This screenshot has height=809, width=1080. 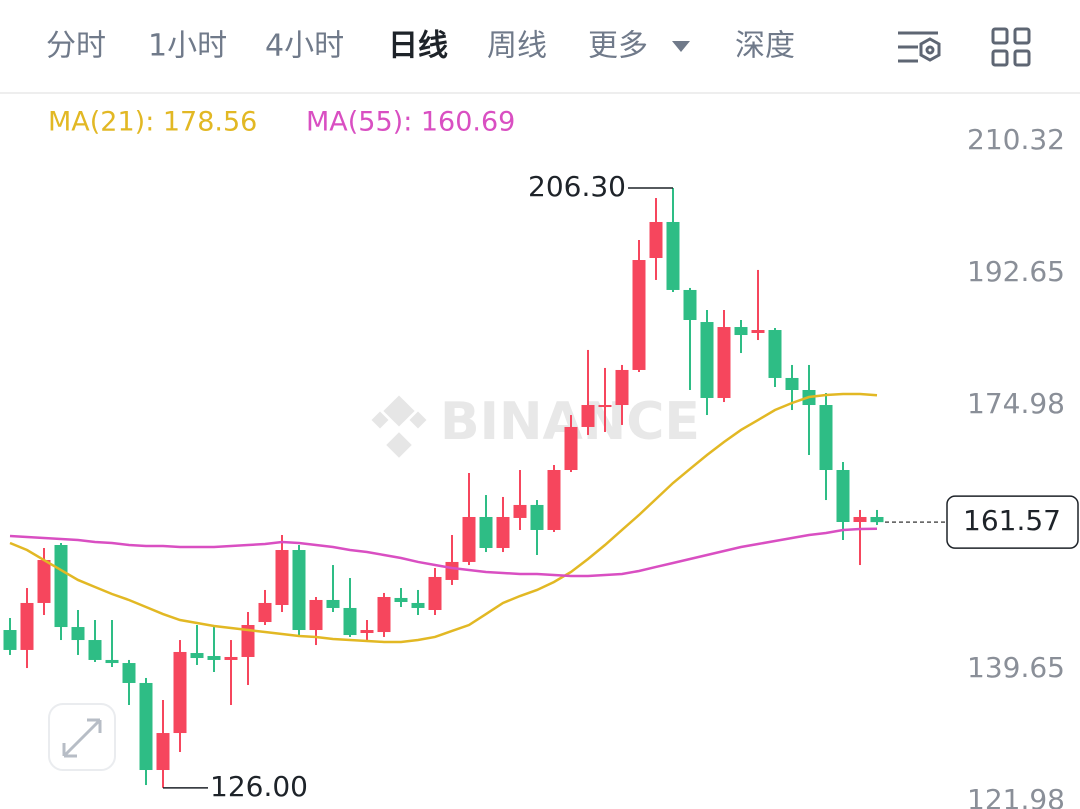 I want to click on watermark-logo, so click(x=399, y=426).